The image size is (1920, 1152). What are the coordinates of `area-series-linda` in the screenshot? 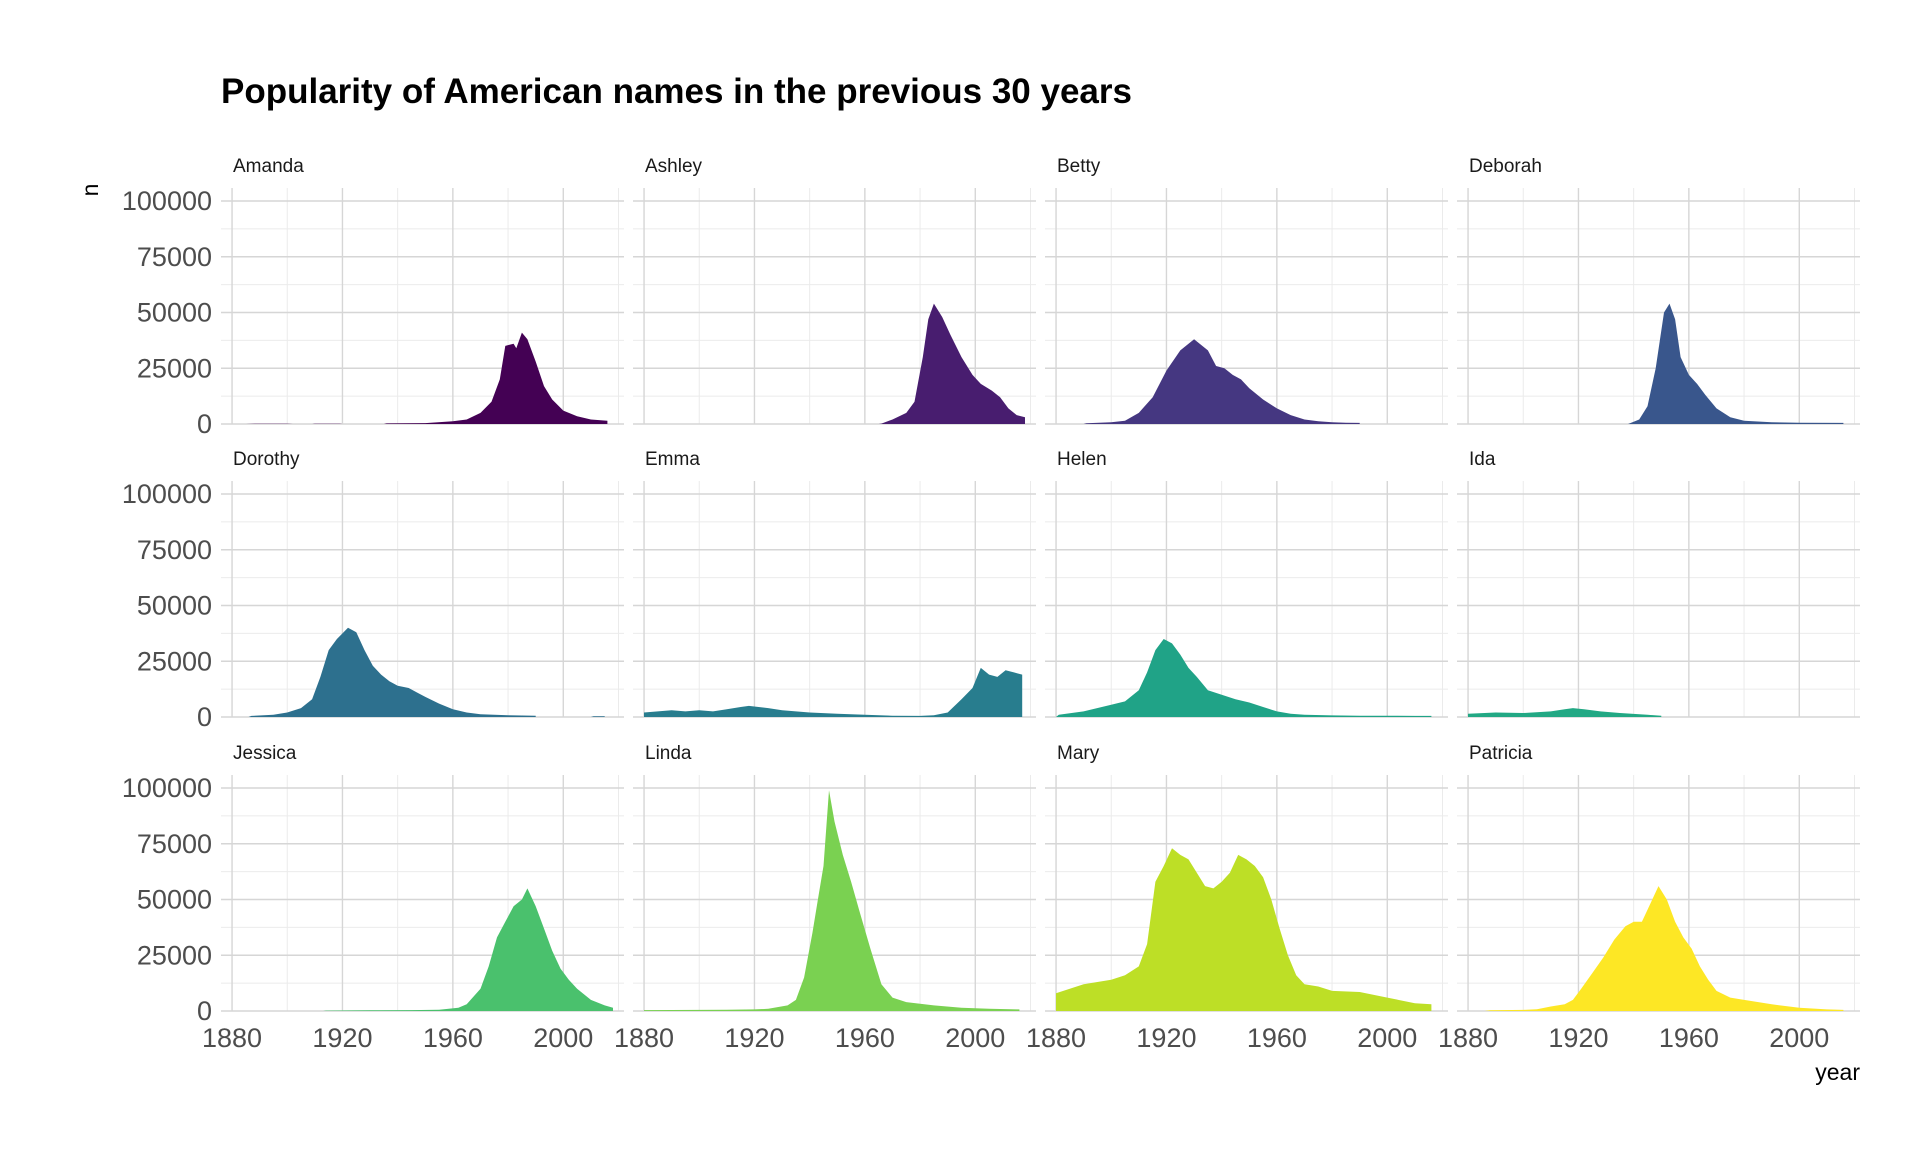 It's located at (832, 900).